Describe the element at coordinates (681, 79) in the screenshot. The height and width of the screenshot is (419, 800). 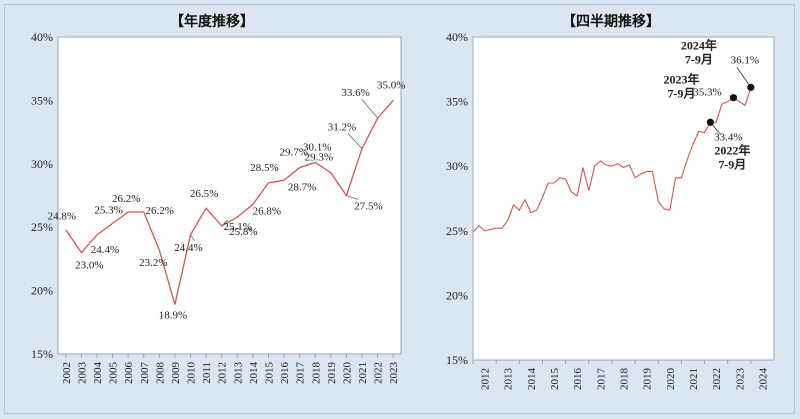
I see `highlight-period-label: 2023年` at that location.